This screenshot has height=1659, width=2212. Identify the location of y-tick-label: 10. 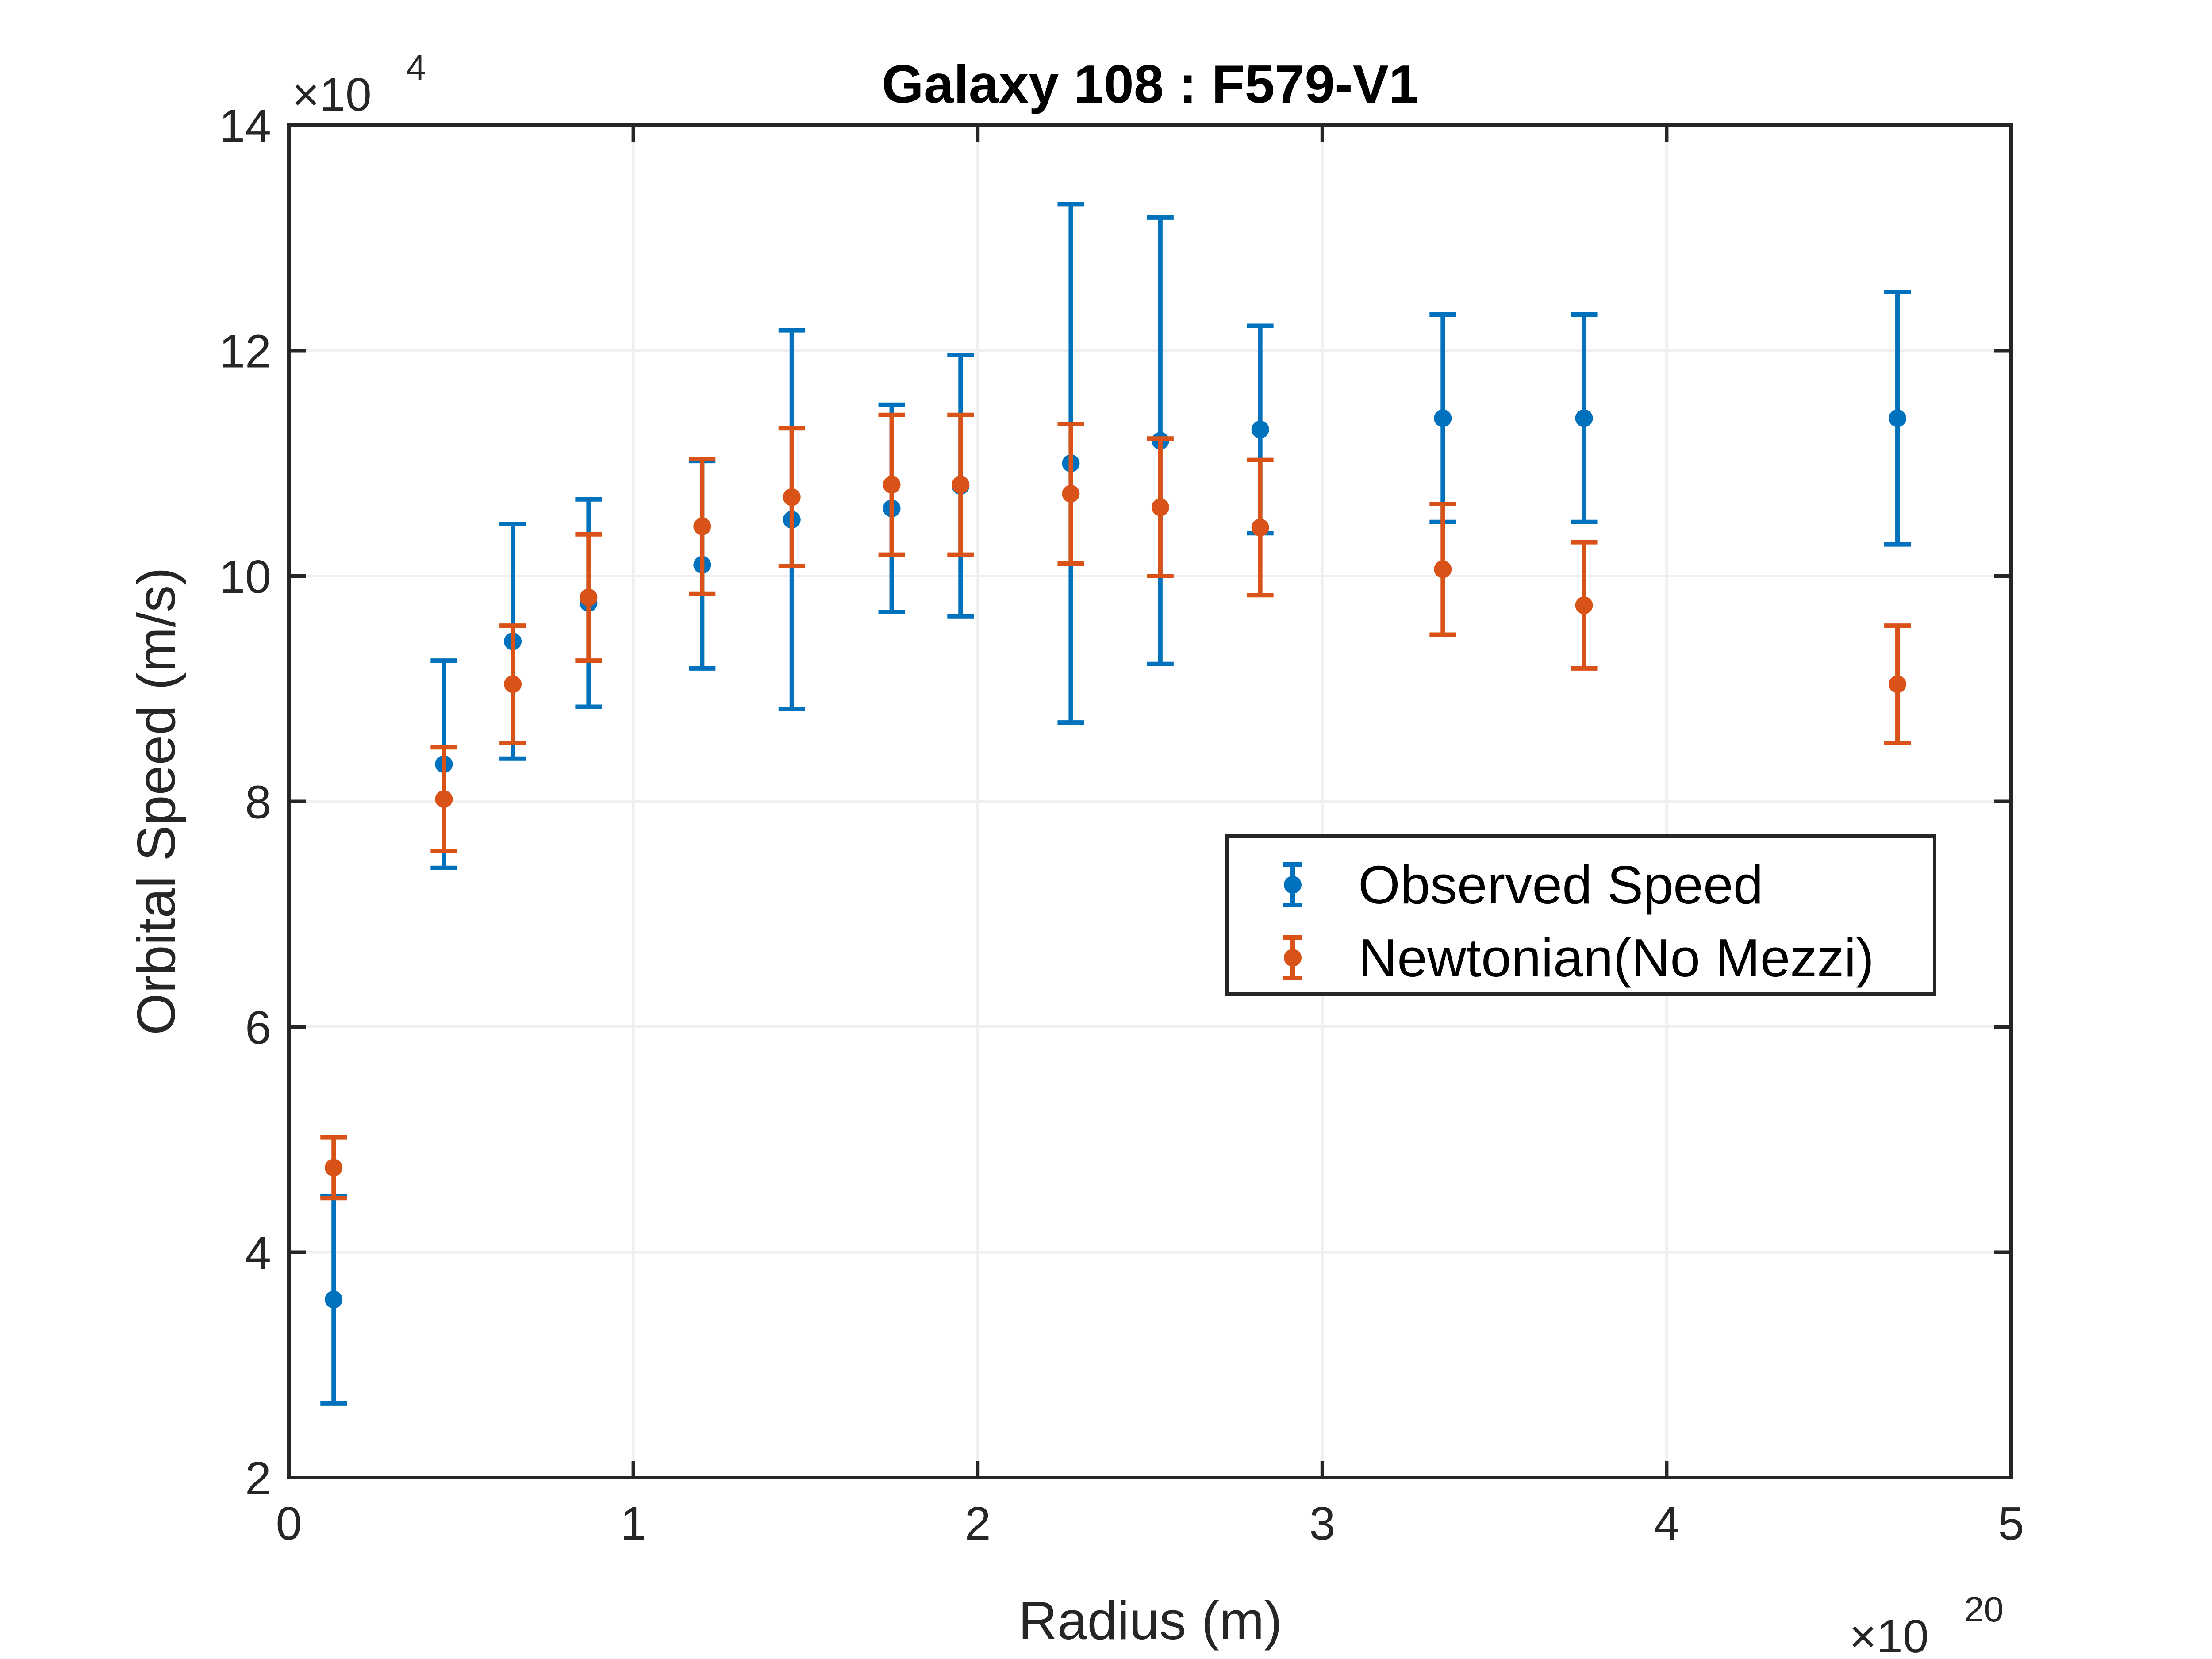
(245, 577).